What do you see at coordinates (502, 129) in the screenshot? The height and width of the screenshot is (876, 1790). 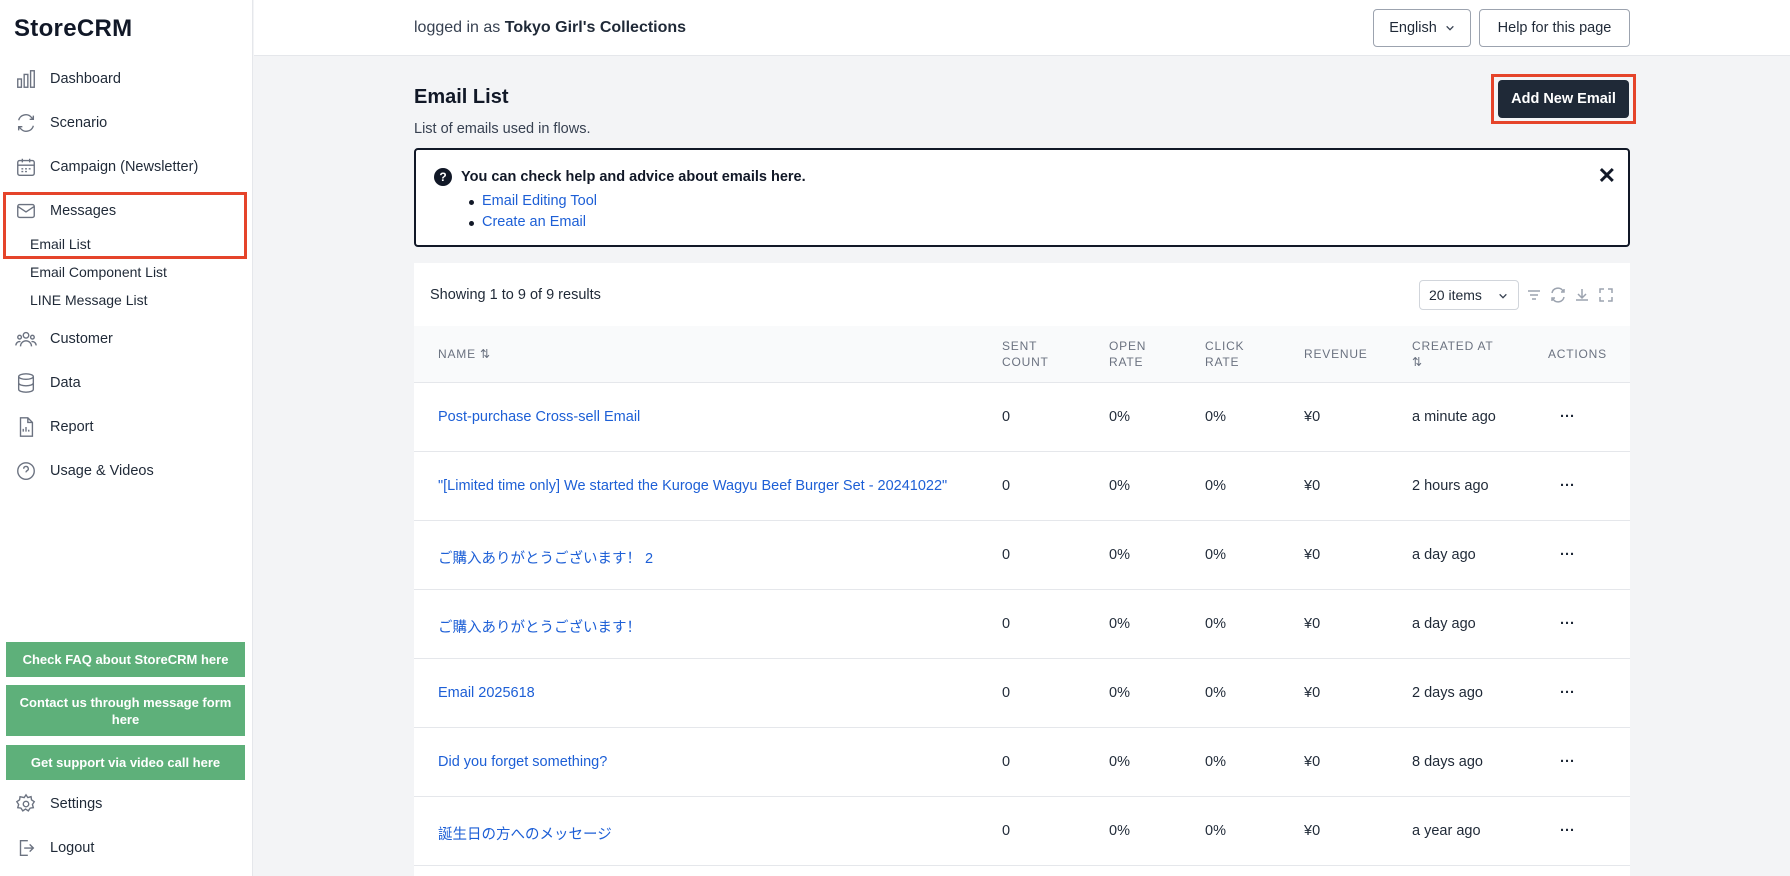 I see `page-subtitle: List of emails used in flows.` at bounding box center [502, 129].